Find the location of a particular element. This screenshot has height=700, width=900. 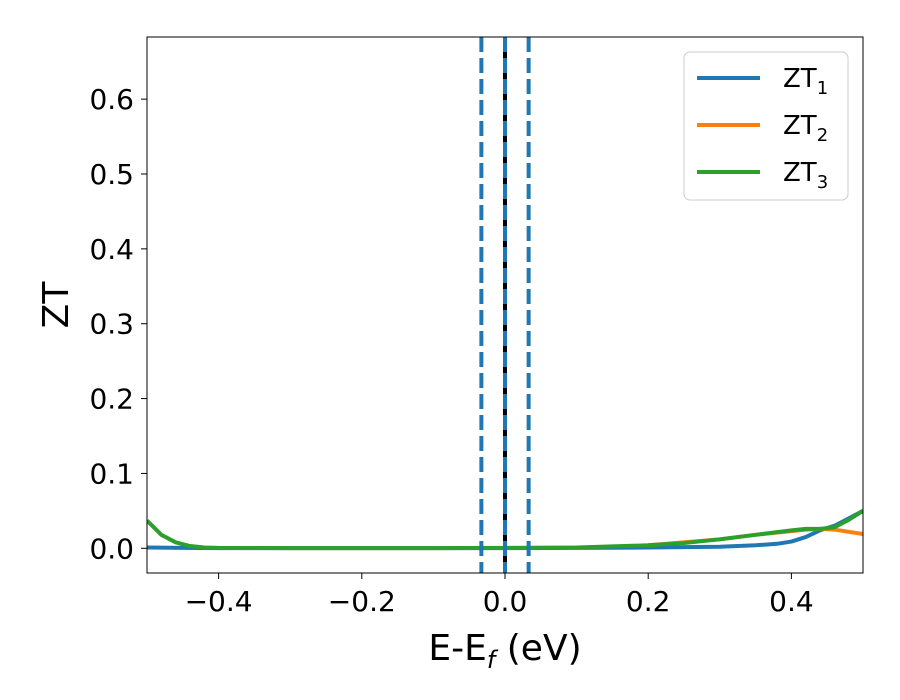

legend-box is located at coordinates (766, 126).